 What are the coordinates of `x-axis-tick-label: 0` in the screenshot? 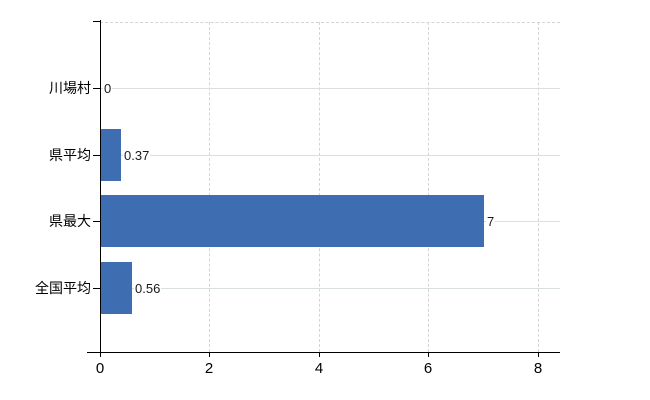 It's located at (100, 368).